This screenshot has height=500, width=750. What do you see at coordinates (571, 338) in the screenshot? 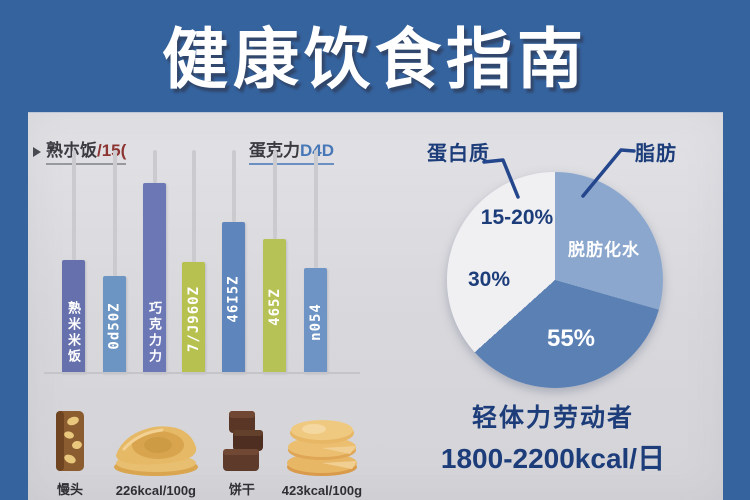
I see `pie-value-55: 55%` at bounding box center [571, 338].